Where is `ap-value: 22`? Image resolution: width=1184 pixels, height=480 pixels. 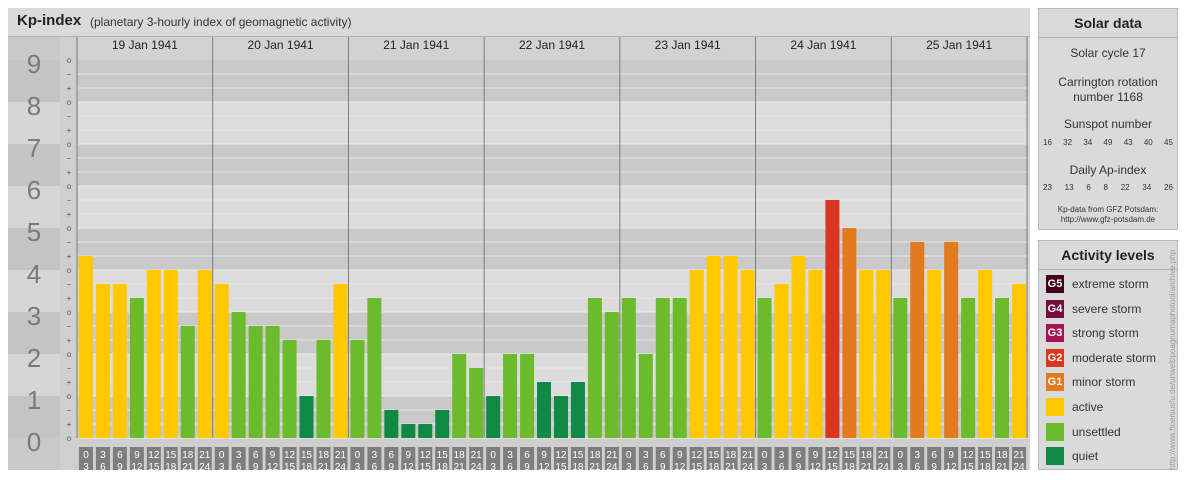
ap-value: 22 is located at coordinates (1125, 187).